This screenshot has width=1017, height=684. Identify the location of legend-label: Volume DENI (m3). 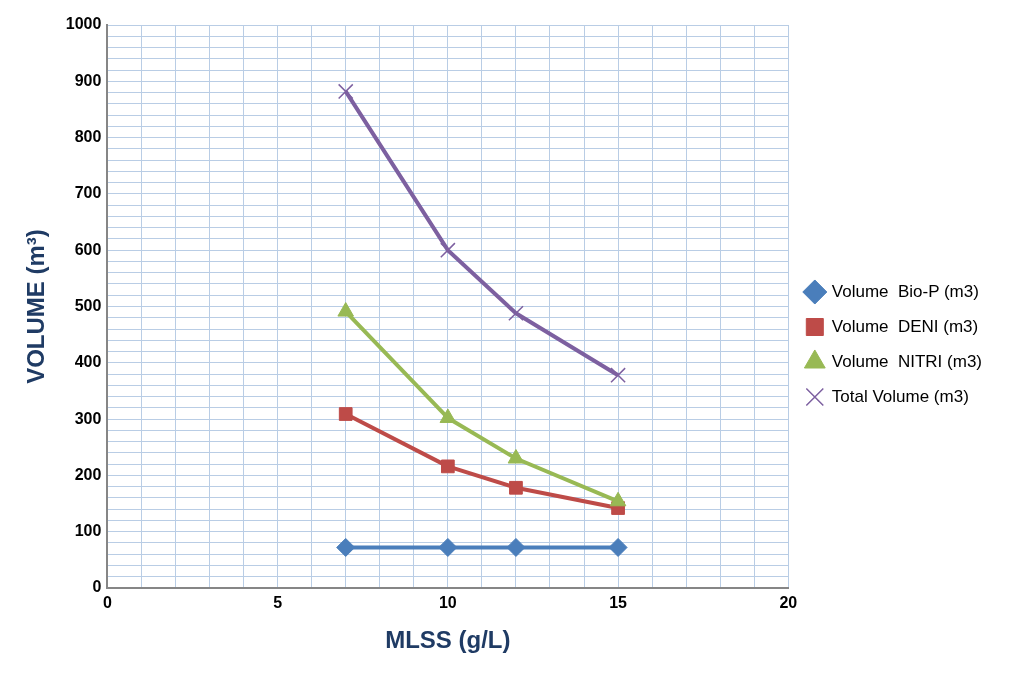
(905, 326).